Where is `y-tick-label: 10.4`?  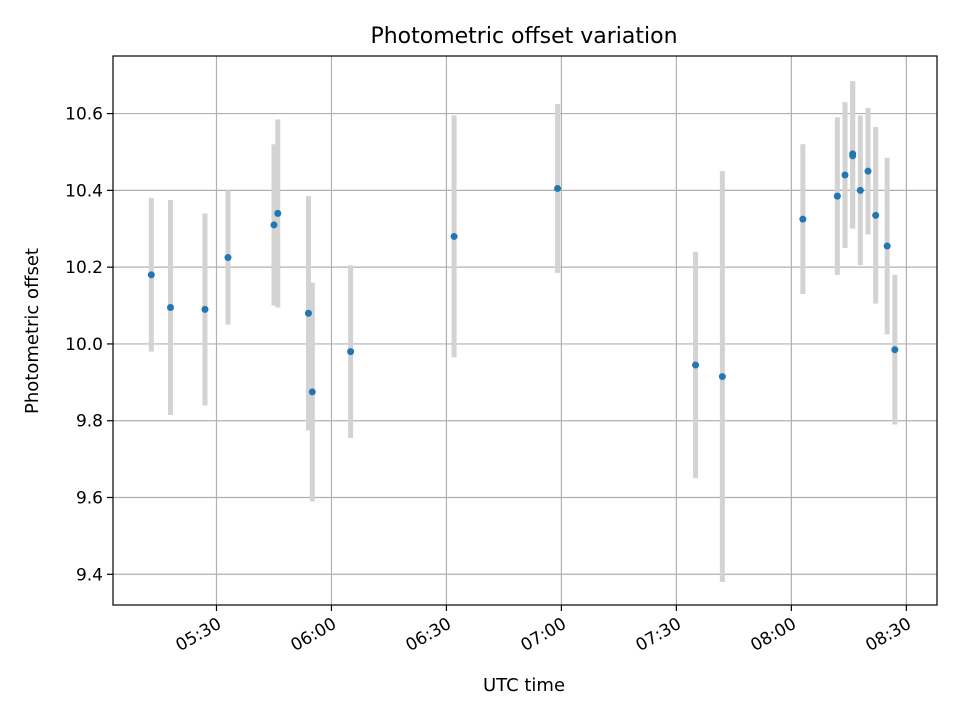
y-tick-label: 10.4 is located at coordinates (84, 191).